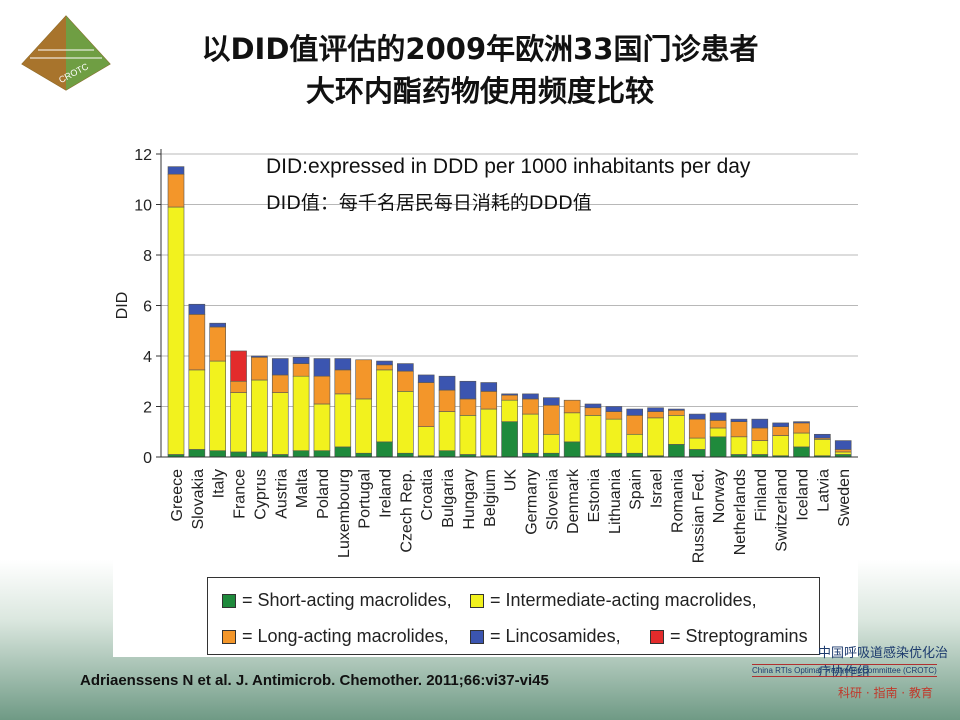  I want to click on x-tick-label: France, so click(240, 494).